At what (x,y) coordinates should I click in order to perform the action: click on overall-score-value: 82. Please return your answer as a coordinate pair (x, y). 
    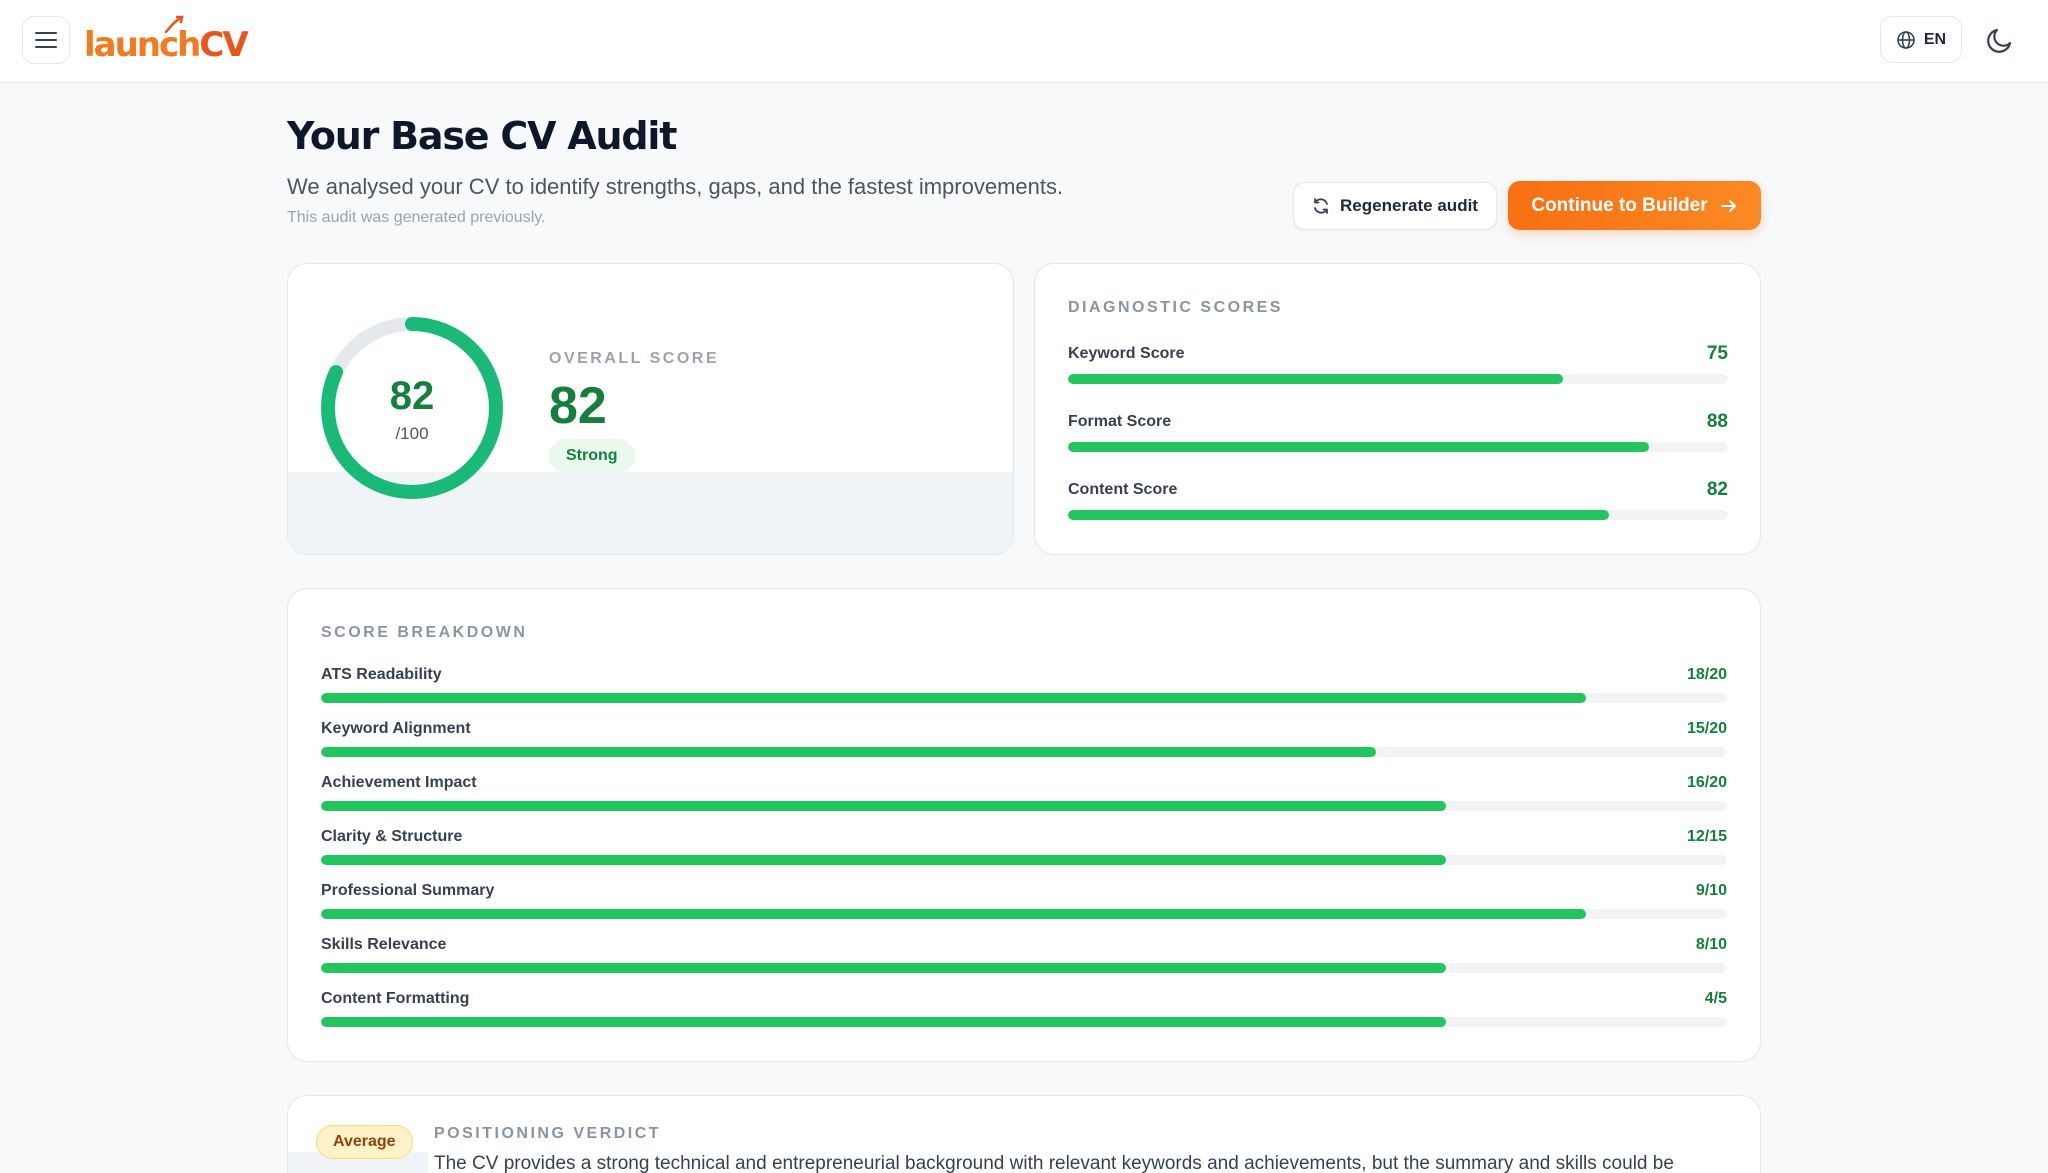
    Looking at the image, I should click on (578, 406).